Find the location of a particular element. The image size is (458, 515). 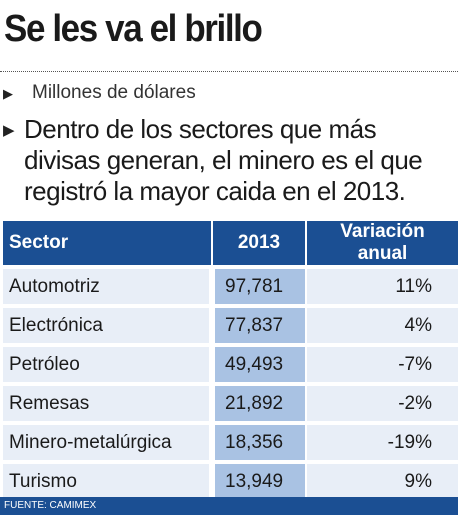

sector-cell: Automotriz is located at coordinates (109, 287).